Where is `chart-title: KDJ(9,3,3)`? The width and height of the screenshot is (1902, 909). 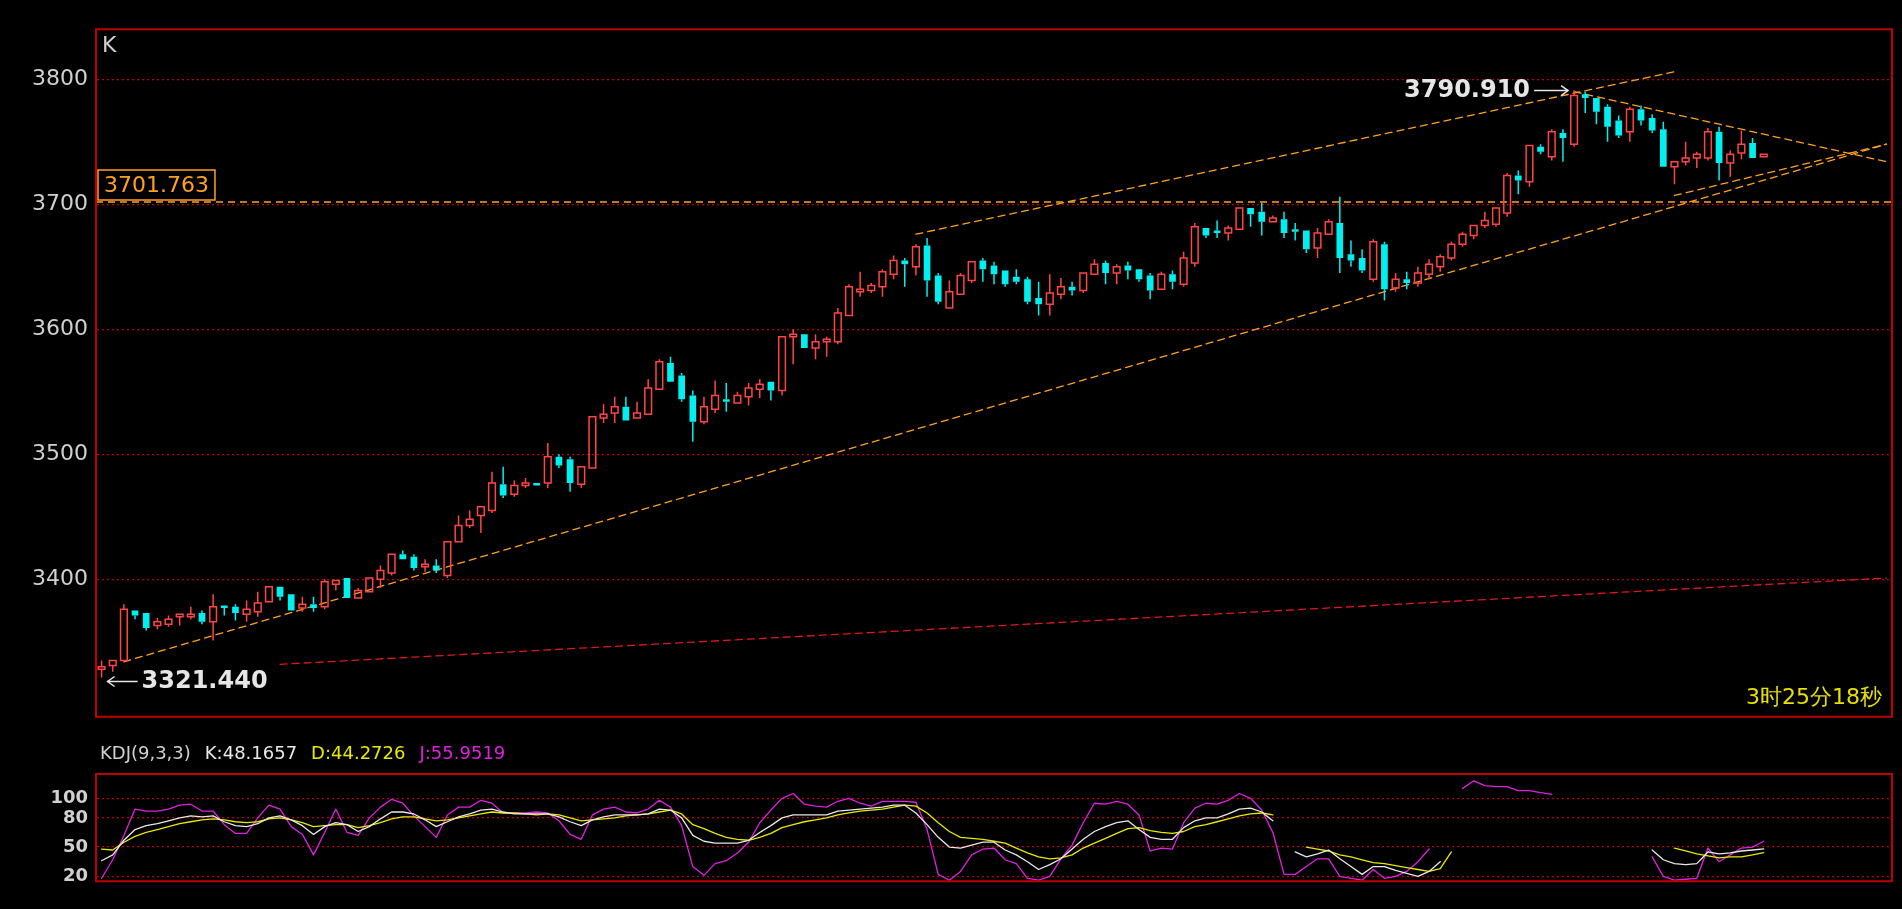
chart-title: KDJ(9,3,3) is located at coordinates (145, 752).